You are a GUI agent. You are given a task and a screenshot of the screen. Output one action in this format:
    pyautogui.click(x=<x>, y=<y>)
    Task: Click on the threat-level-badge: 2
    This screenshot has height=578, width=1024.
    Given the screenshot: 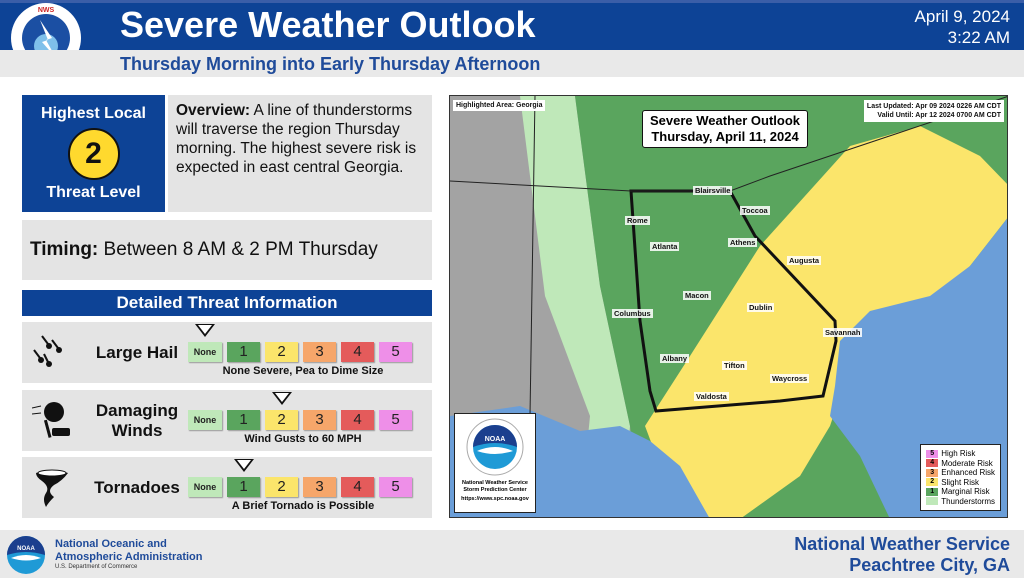 What is the action you would take?
    pyautogui.click(x=93, y=154)
    